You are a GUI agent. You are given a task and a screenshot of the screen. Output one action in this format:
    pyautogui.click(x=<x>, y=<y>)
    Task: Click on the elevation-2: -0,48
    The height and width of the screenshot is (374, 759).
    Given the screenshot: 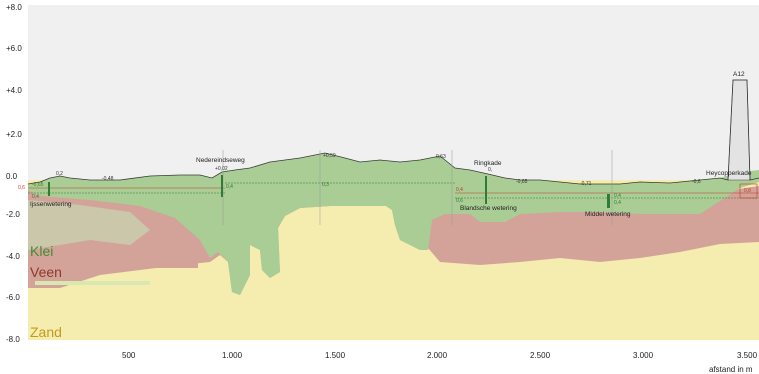 What is the action you would take?
    pyautogui.click(x=108, y=179)
    